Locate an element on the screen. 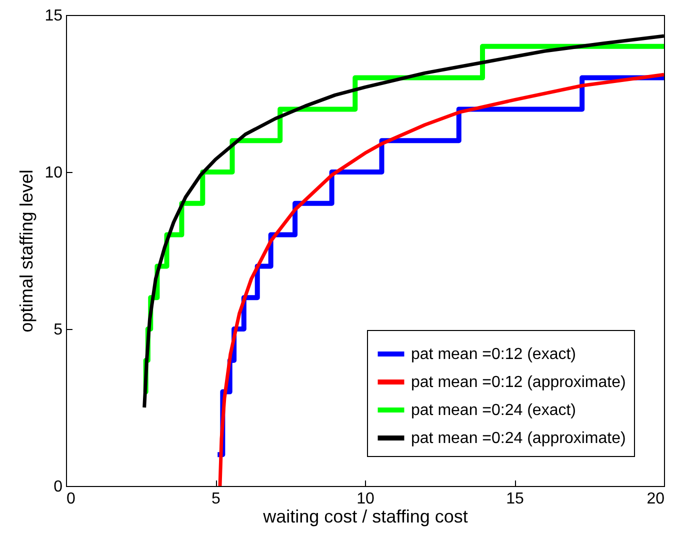 This screenshot has width=677, height=542. legend-label: pat mean =0:12 (exact) is located at coordinates (493, 354).